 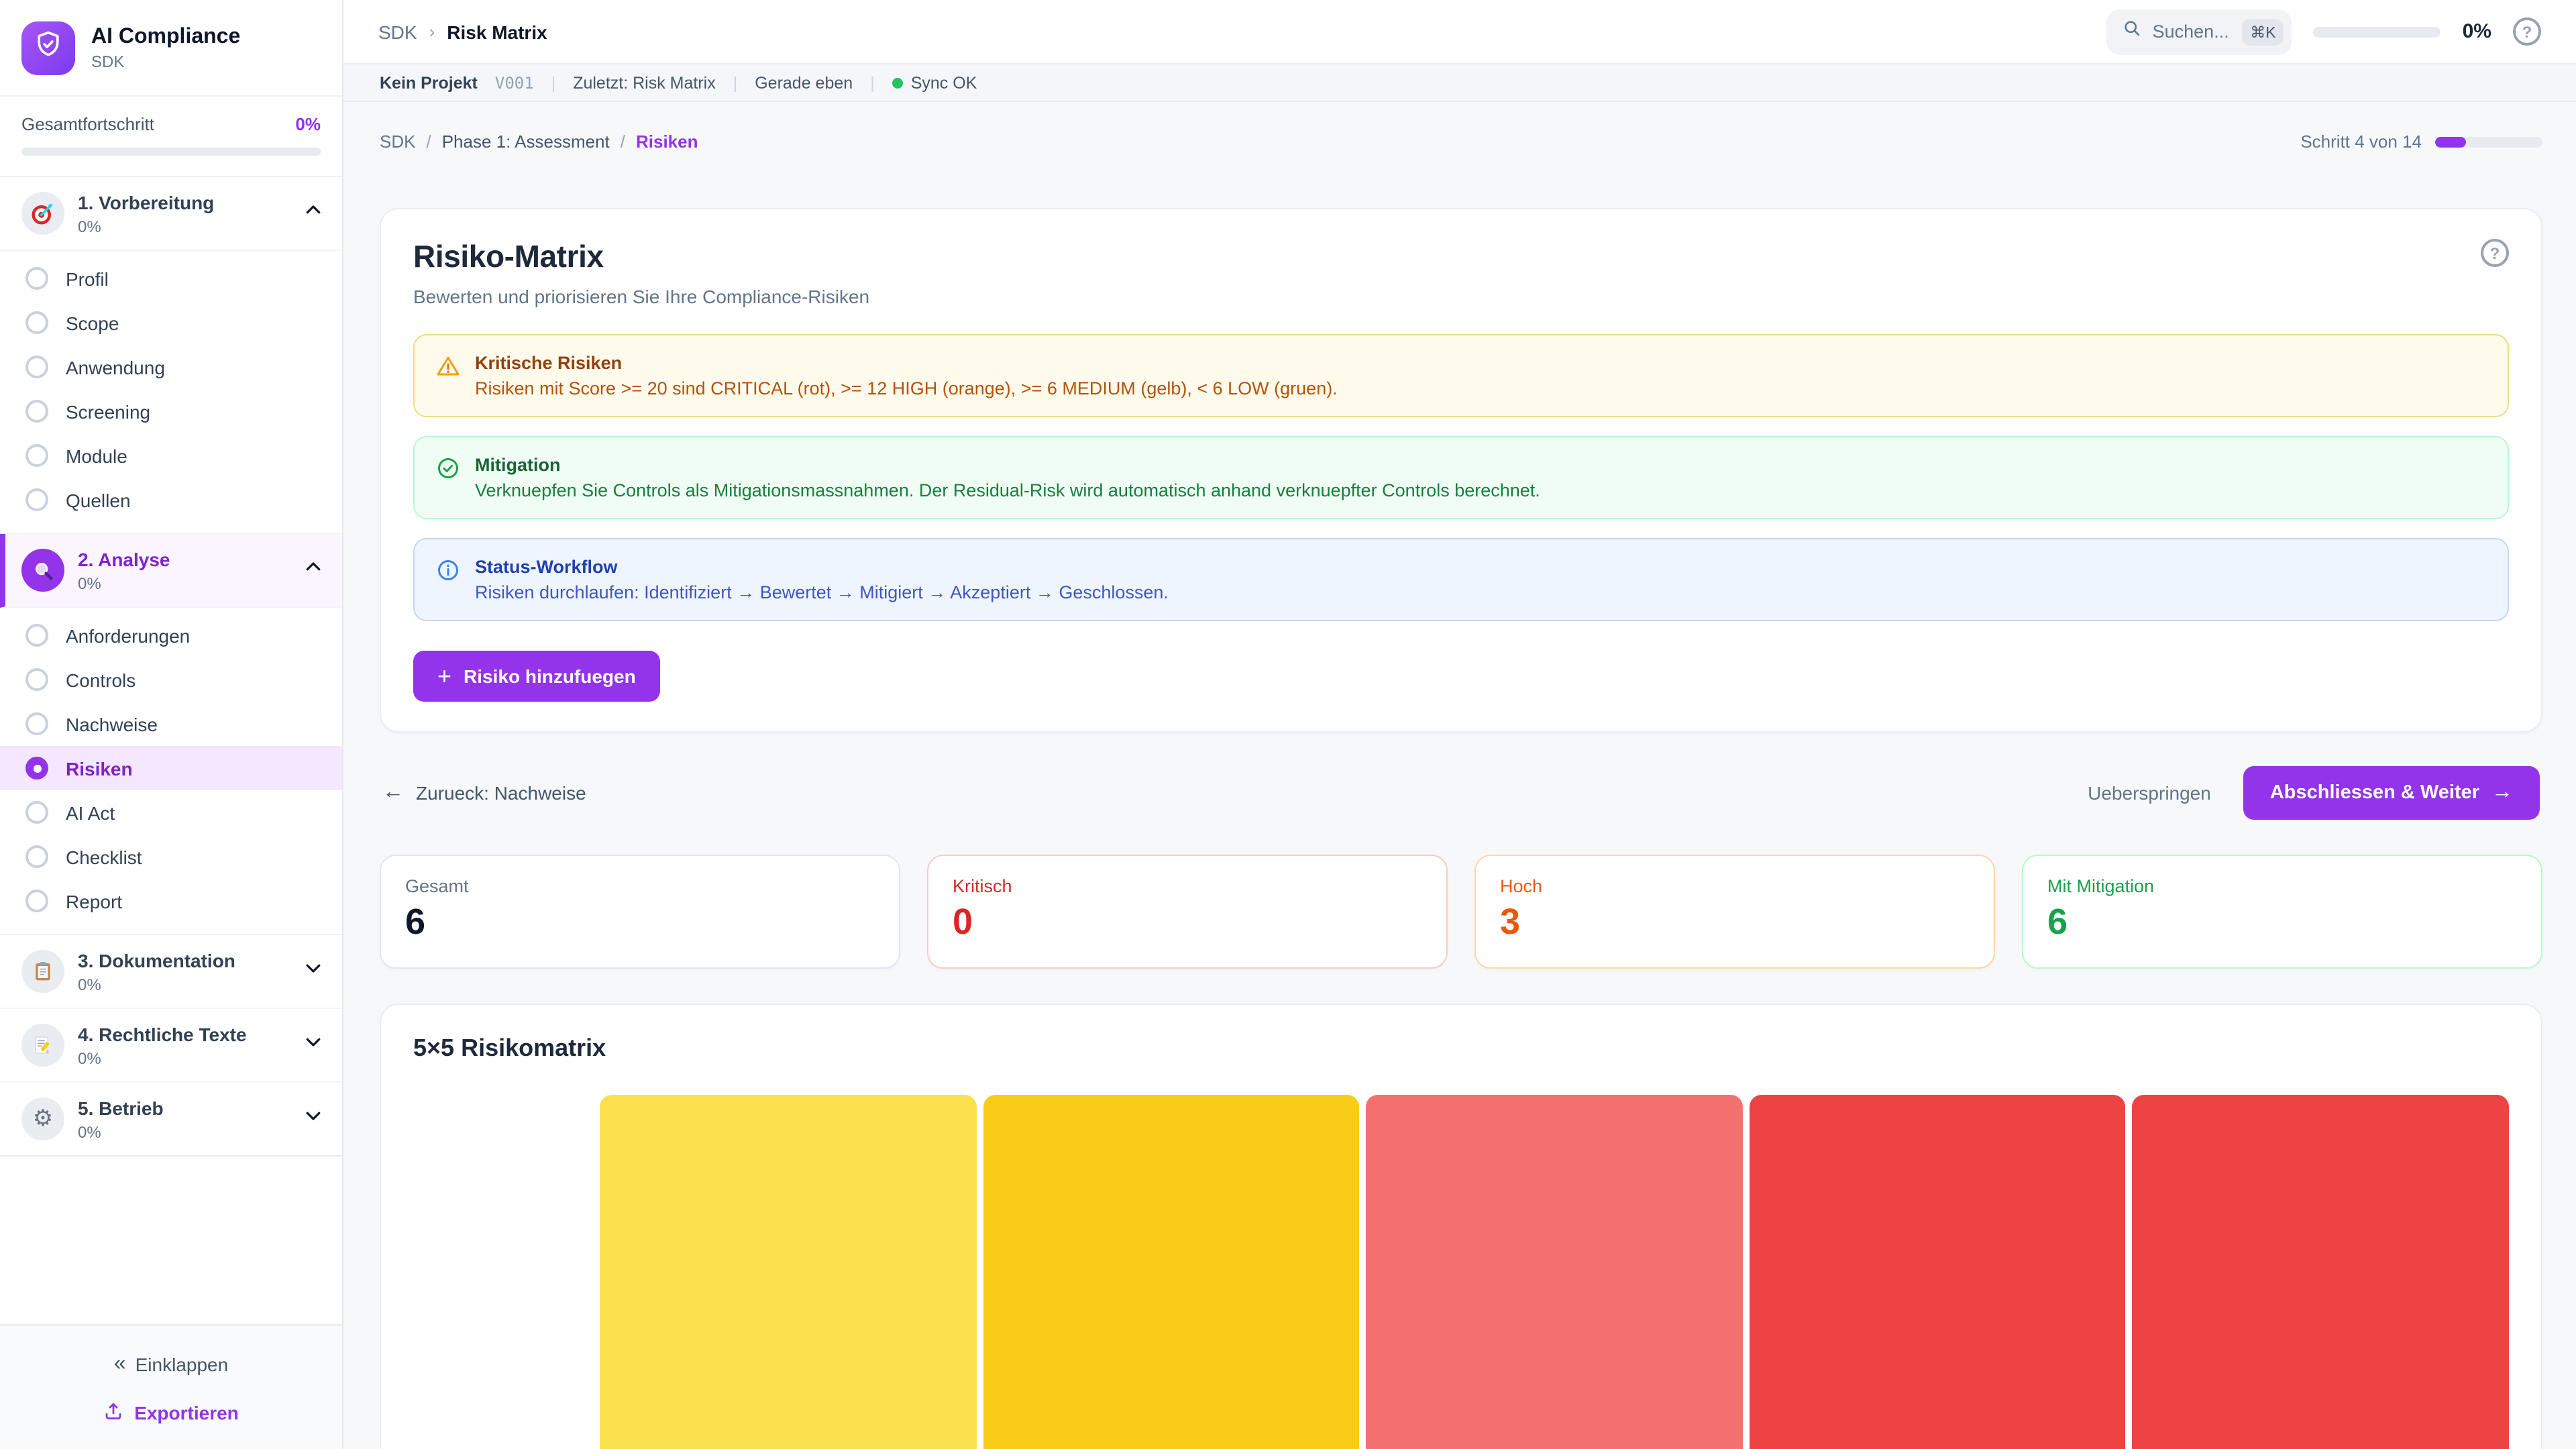 What do you see at coordinates (2451, 141) in the screenshot?
I see `step-progress-fill` at bounding box center [2451, 141].